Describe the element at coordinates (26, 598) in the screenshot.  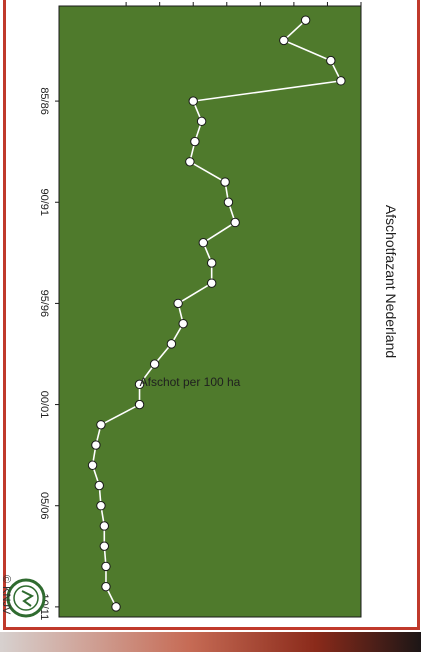
I see `knjv-logo-emblem` at that location.